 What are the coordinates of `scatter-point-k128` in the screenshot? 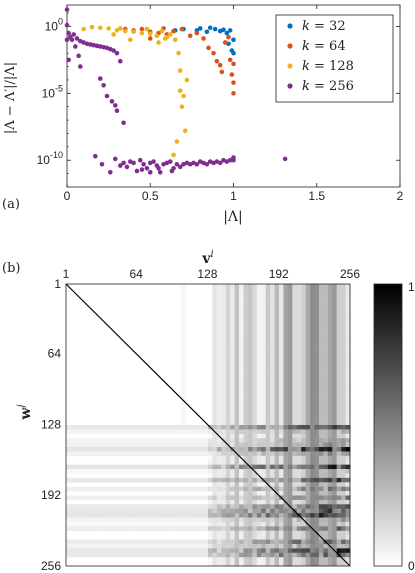 It's located at (180, 70).